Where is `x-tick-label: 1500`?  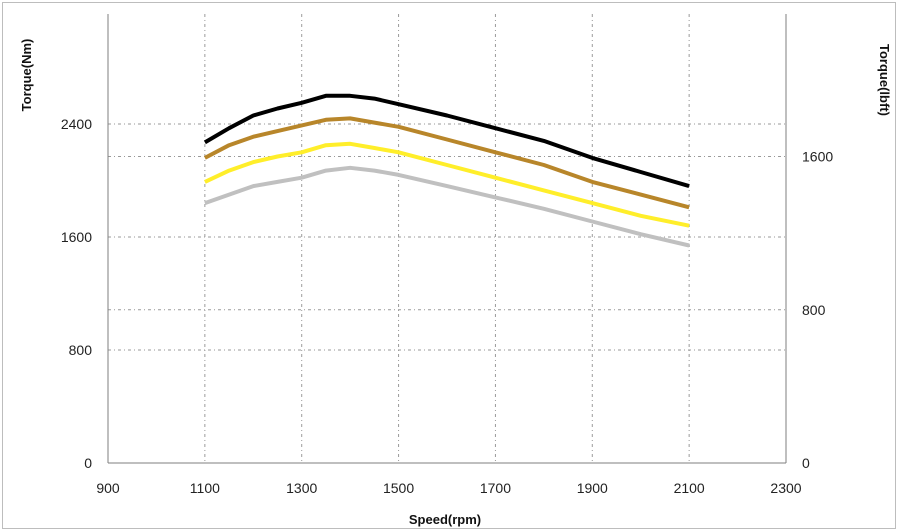
x-tick-label: 1500 is located at coordinates (398, 488).